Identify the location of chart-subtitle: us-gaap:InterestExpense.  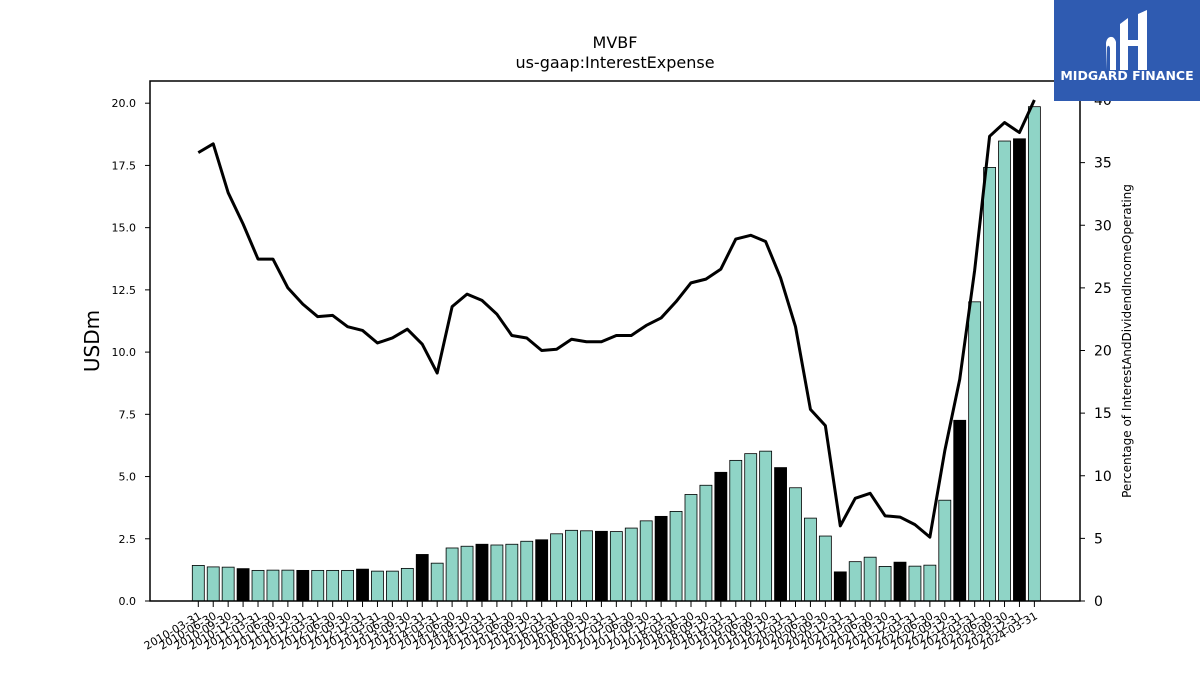
(614, 62).